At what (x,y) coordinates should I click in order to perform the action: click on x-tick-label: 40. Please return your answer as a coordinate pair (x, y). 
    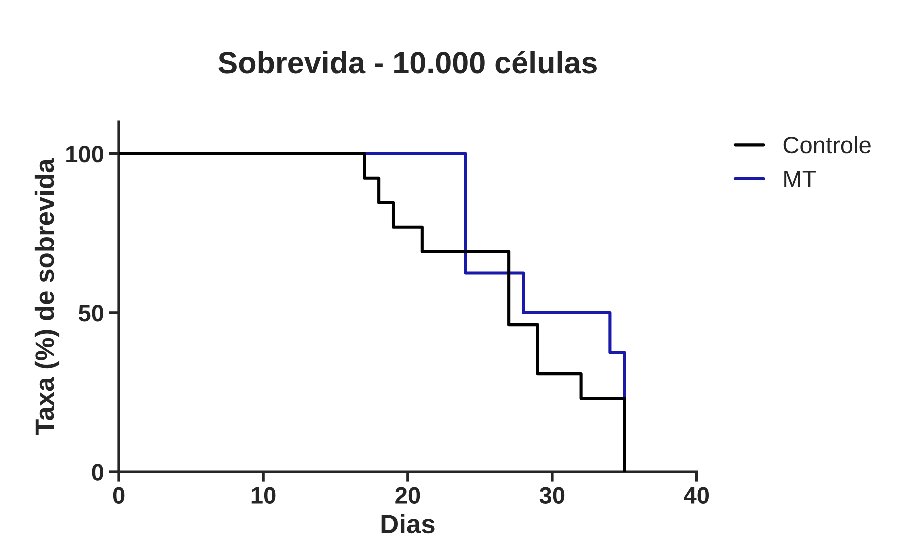
    Looking at the image, I should click on (697, 495).